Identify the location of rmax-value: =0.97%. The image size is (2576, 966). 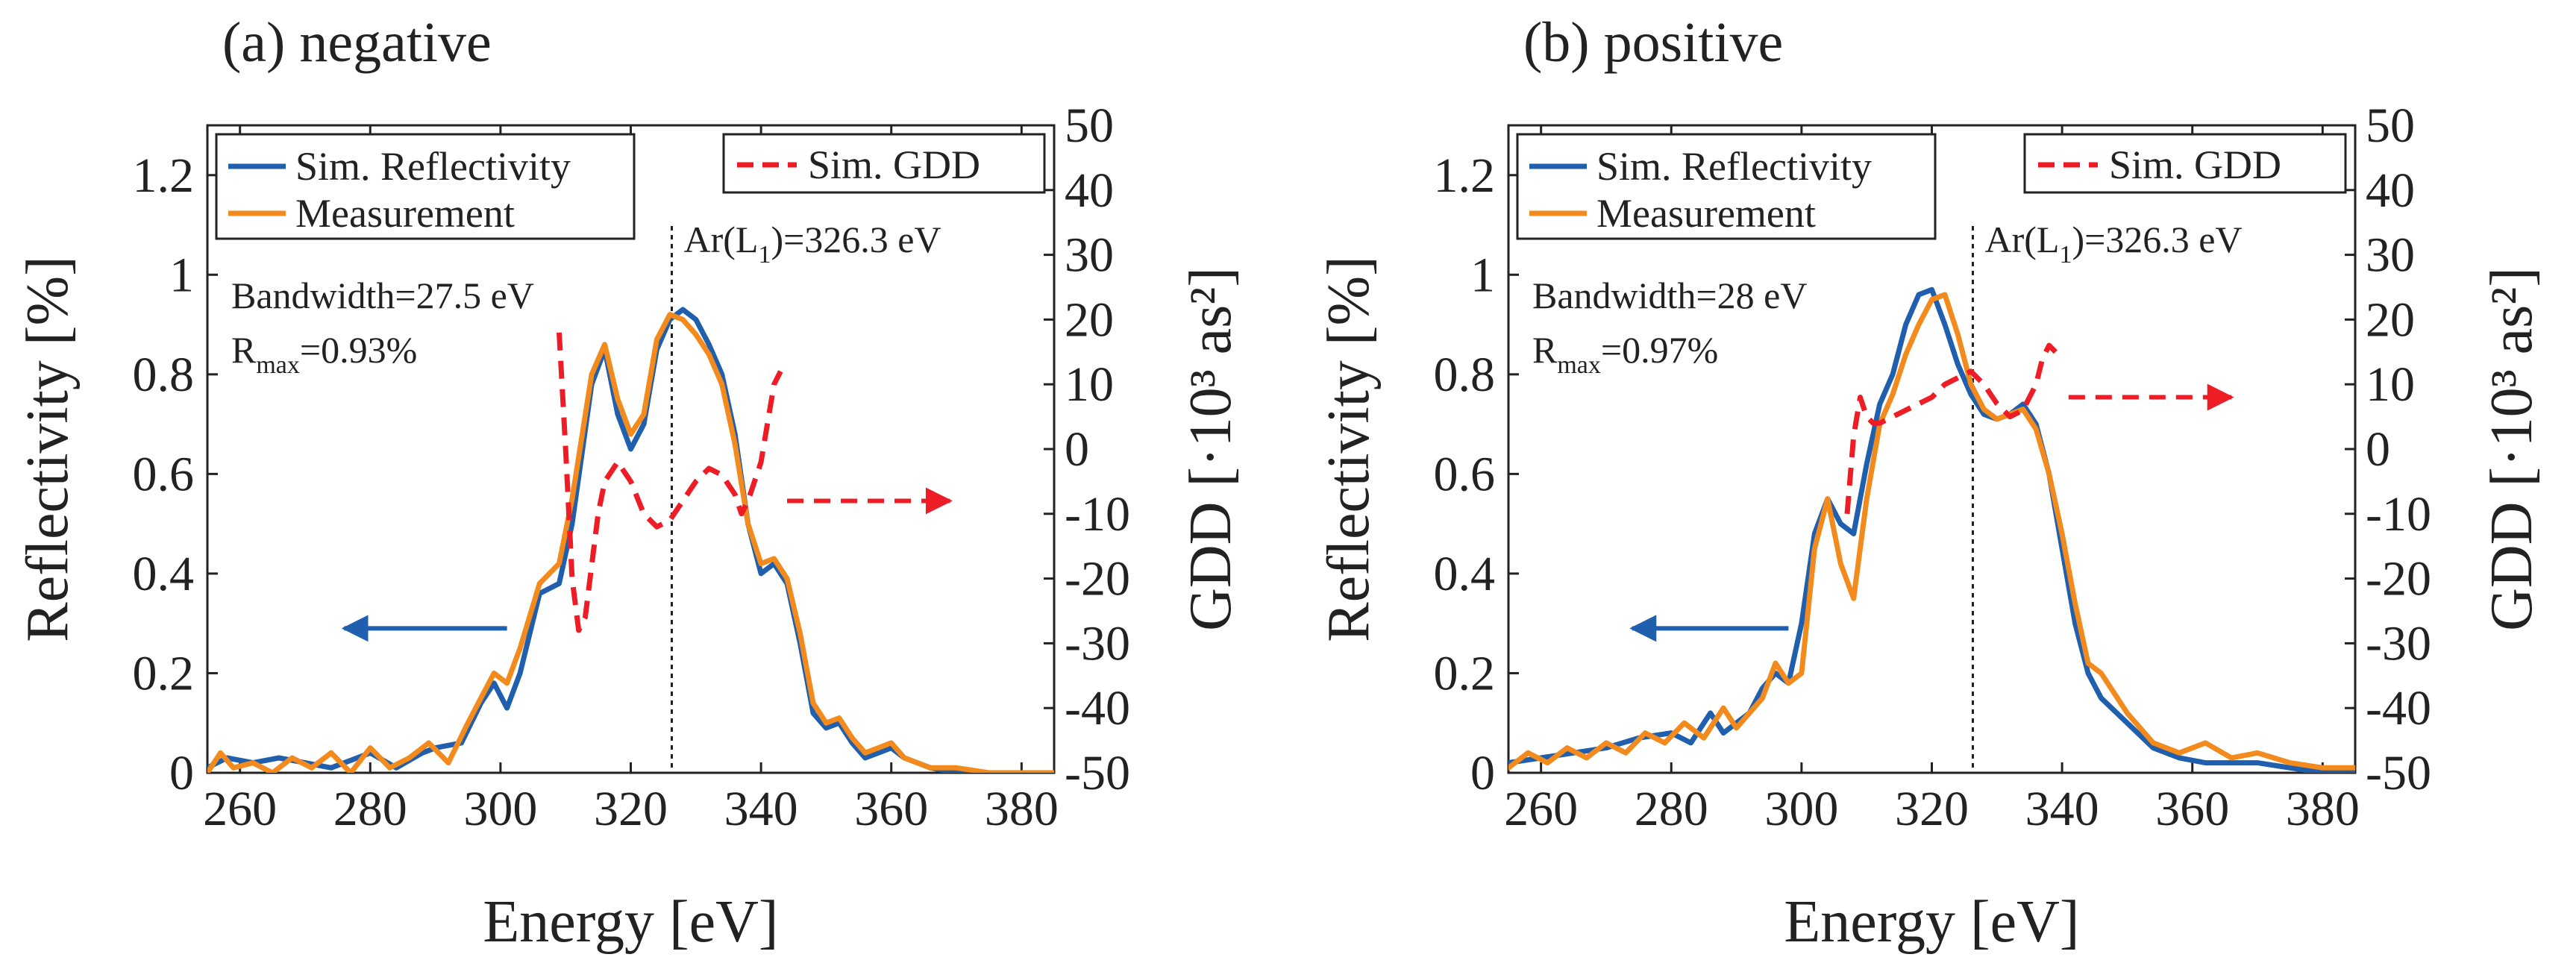
(1659, 350).